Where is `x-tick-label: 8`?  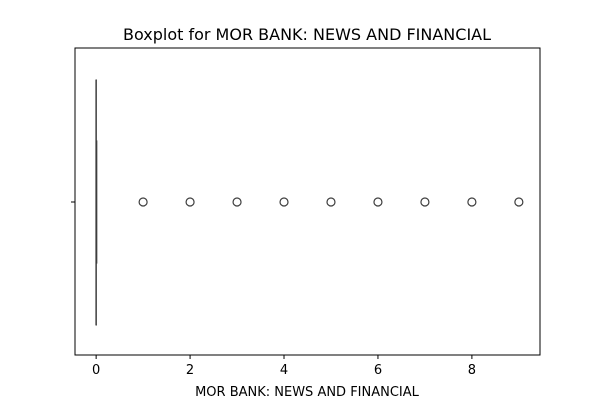 x-tick-label: 8 is located at coordinates (472, 370).